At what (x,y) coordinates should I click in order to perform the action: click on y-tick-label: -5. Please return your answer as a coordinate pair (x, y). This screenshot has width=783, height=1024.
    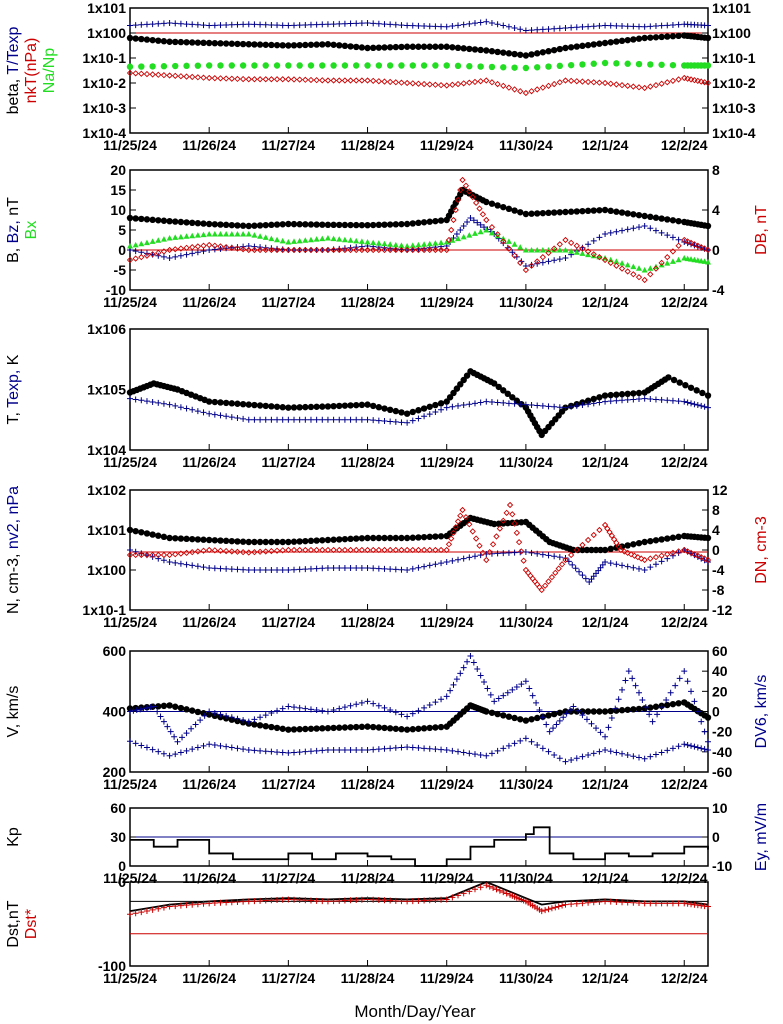
    Looking at the image, I should click on (120, 270).